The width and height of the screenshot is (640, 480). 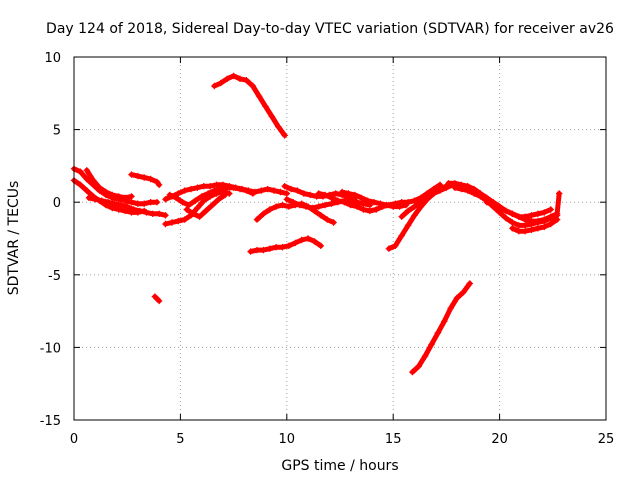 I want to click on series-track-c, so click(x=109, y=184).